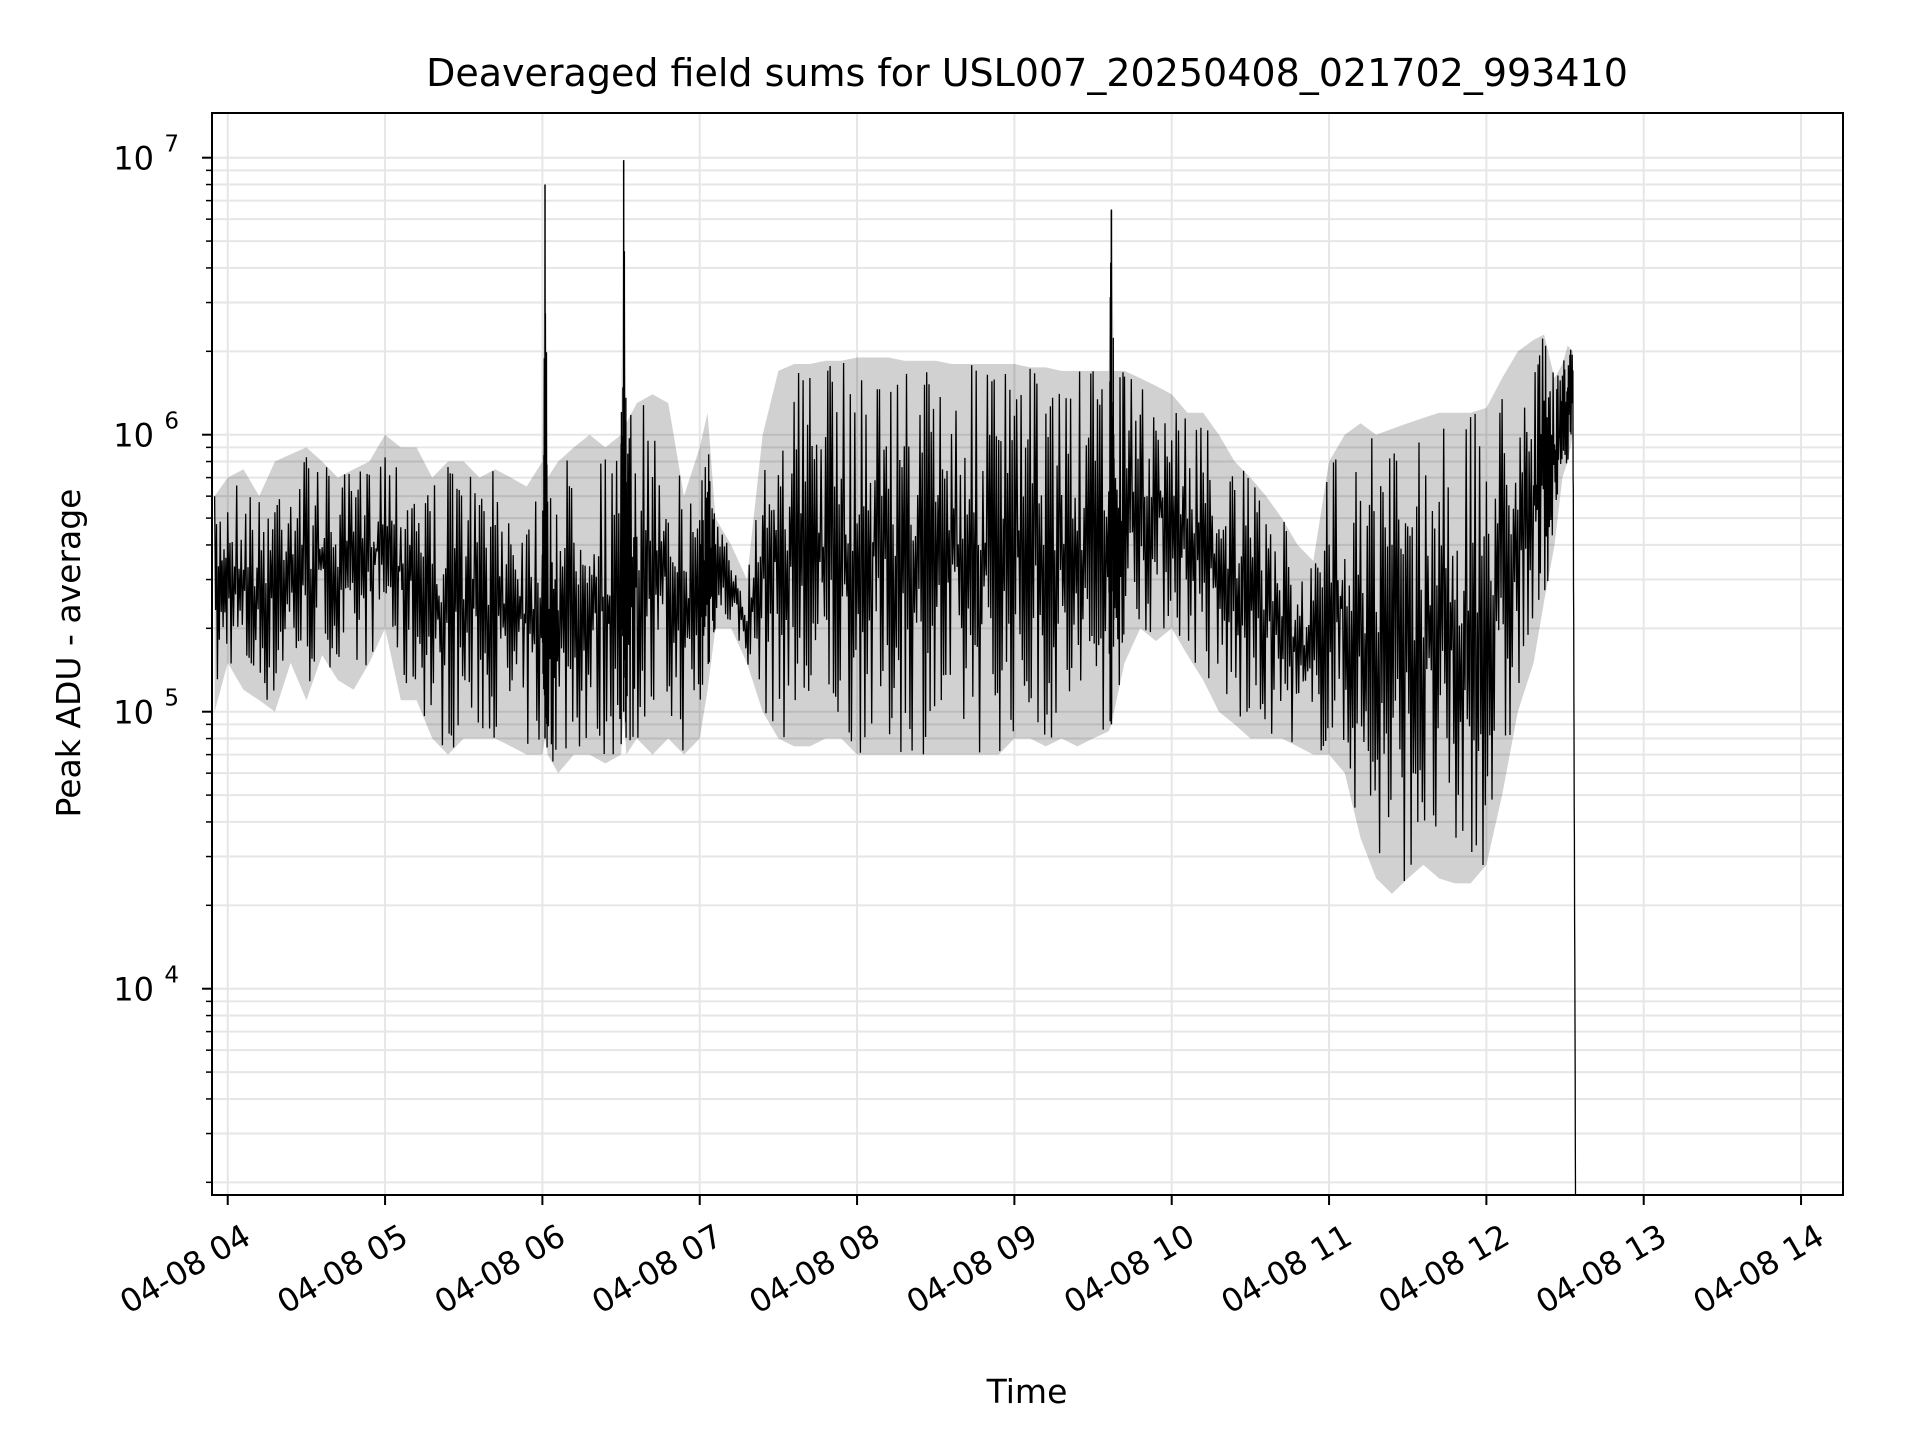 The height and width of the screenshot is (1440, 1920). I want to click on y-tick-exponent: 5, so click(171, 699).